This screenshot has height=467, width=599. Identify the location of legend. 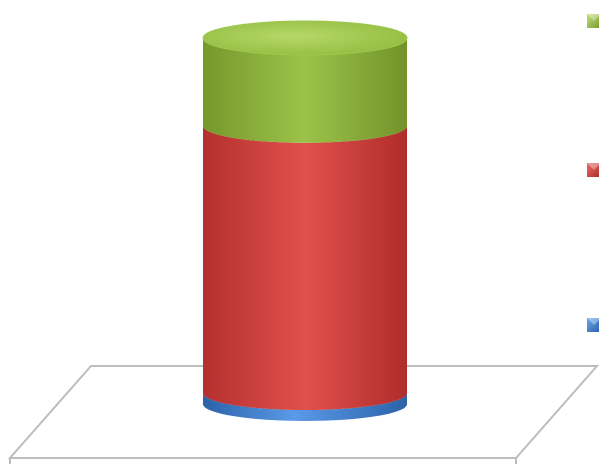
(593, 173).